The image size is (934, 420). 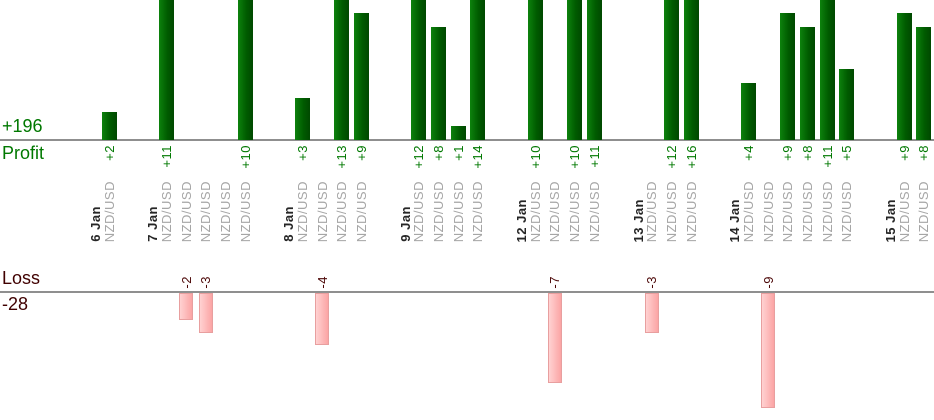 What do you see at coordinates (458, 153) in the screenshot?
I see `trade-value-label: +1` at bounding box center [458, 153].